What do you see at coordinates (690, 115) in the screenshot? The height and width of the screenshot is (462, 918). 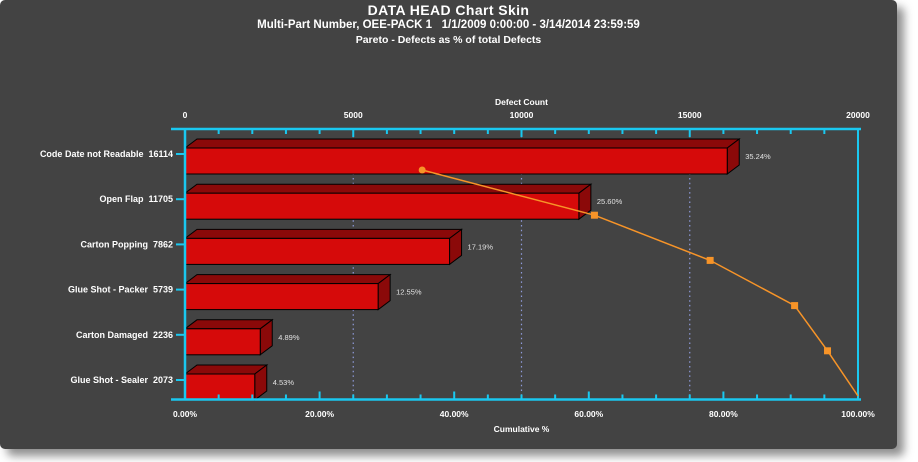 I see `top-axis-tick-label: 15000` at bounding box center [690, 115].